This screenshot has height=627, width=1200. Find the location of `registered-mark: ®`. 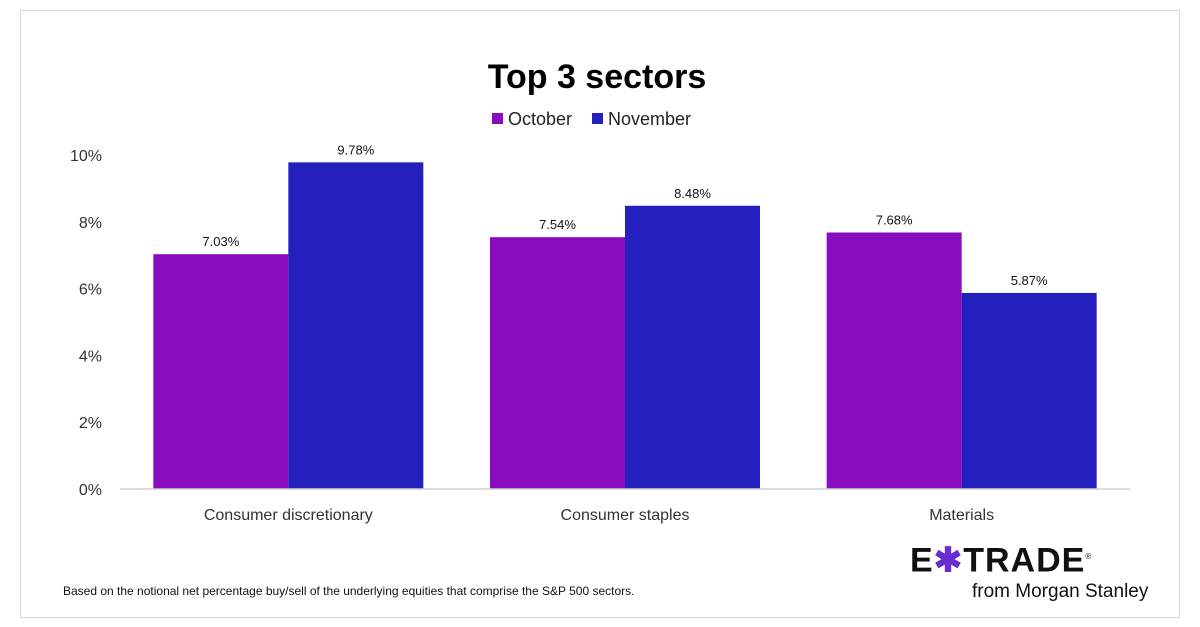

registered-mark: ® is located at coordinates (1089, 556).